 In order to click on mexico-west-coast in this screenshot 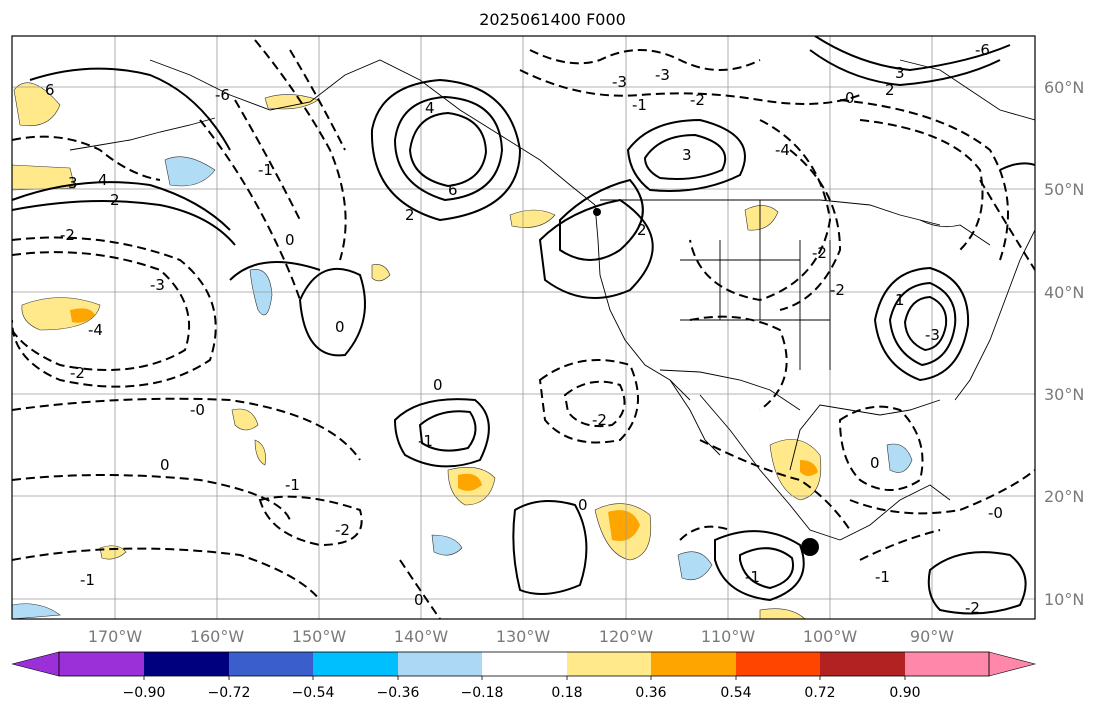, I will do `click(770, 467)`.